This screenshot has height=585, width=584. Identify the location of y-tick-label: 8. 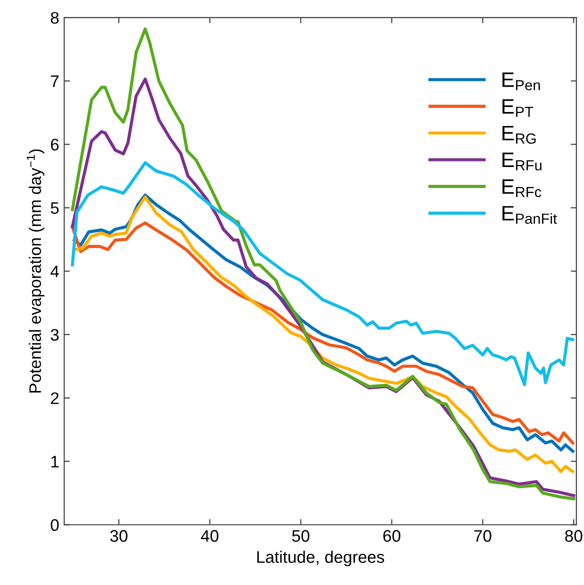
(54, 18).